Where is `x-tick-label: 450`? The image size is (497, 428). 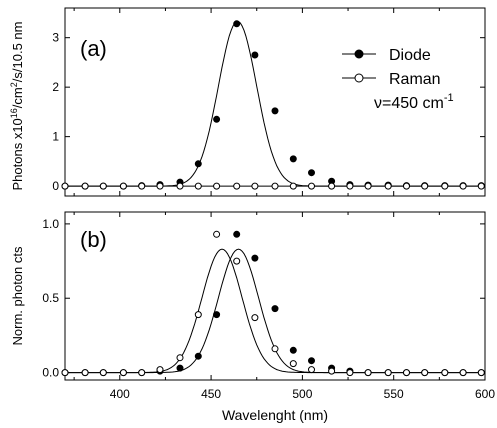
x-tick-label: 450 is located at coordinates (211, 394).